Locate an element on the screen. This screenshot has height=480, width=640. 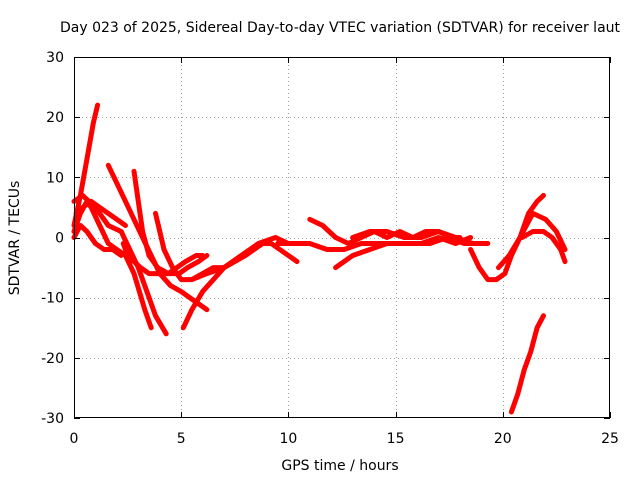
y-tick-label: -30 is located at coordinates (52, 419).